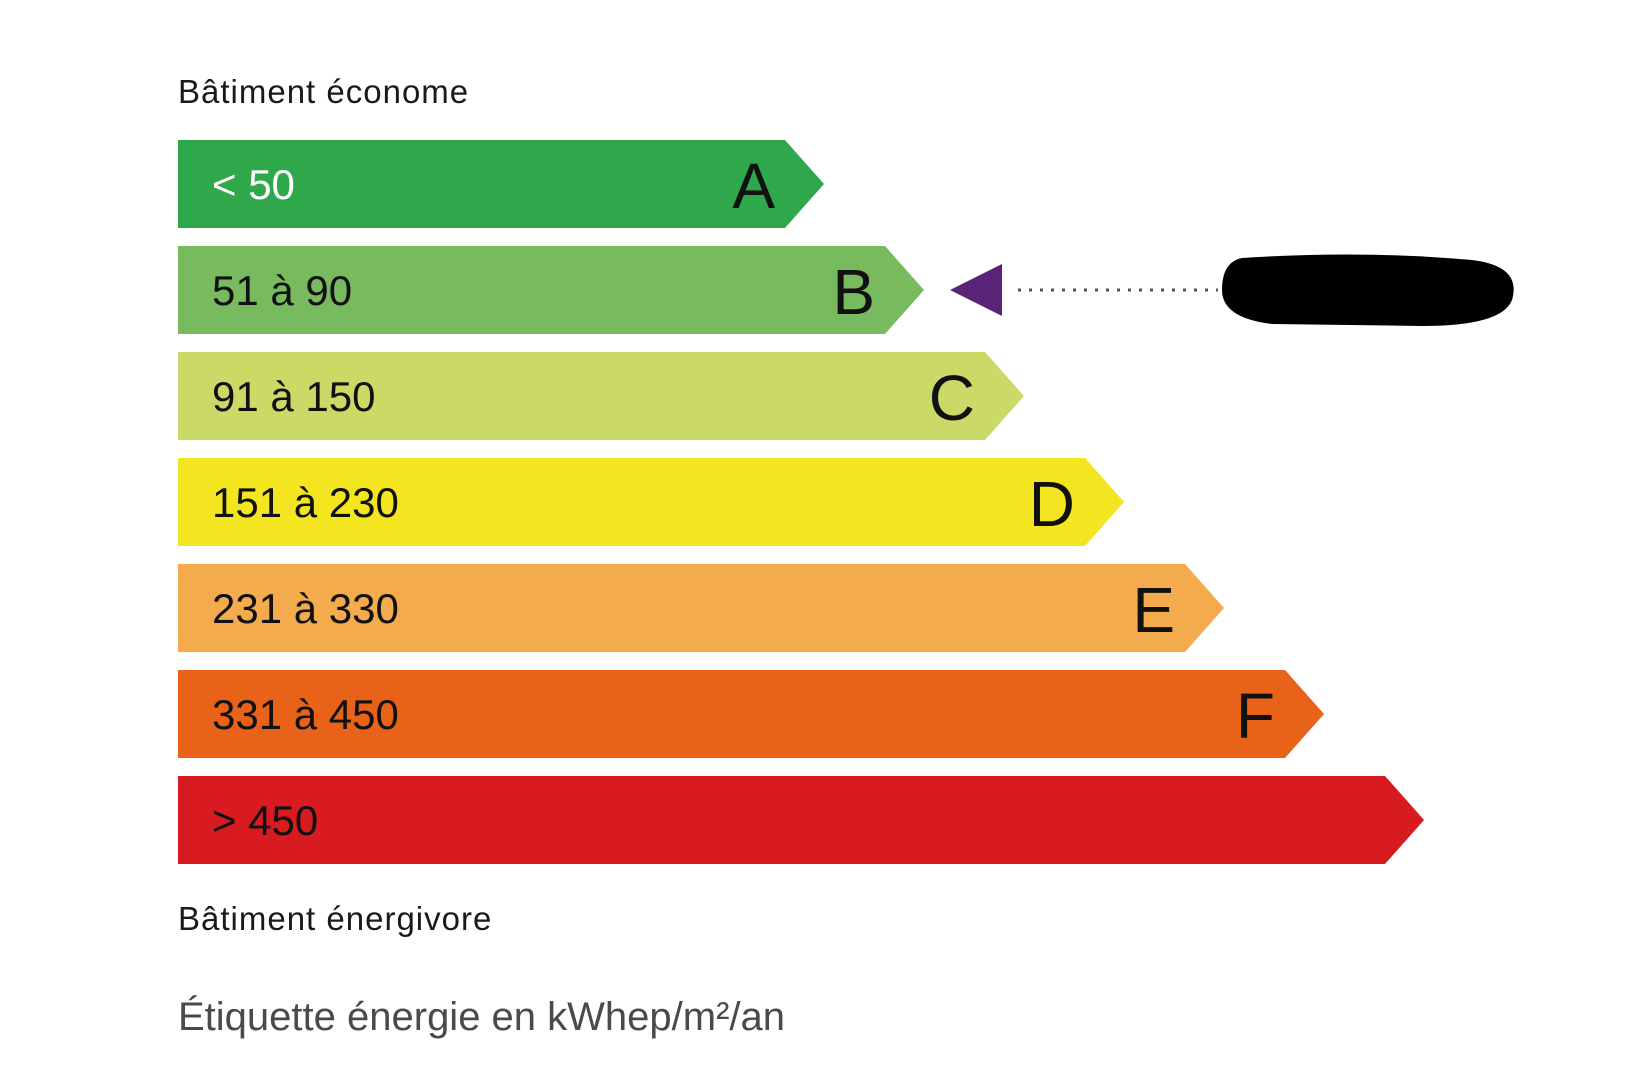  I want to click on energy-class-g: > 450, so click(801, 820).